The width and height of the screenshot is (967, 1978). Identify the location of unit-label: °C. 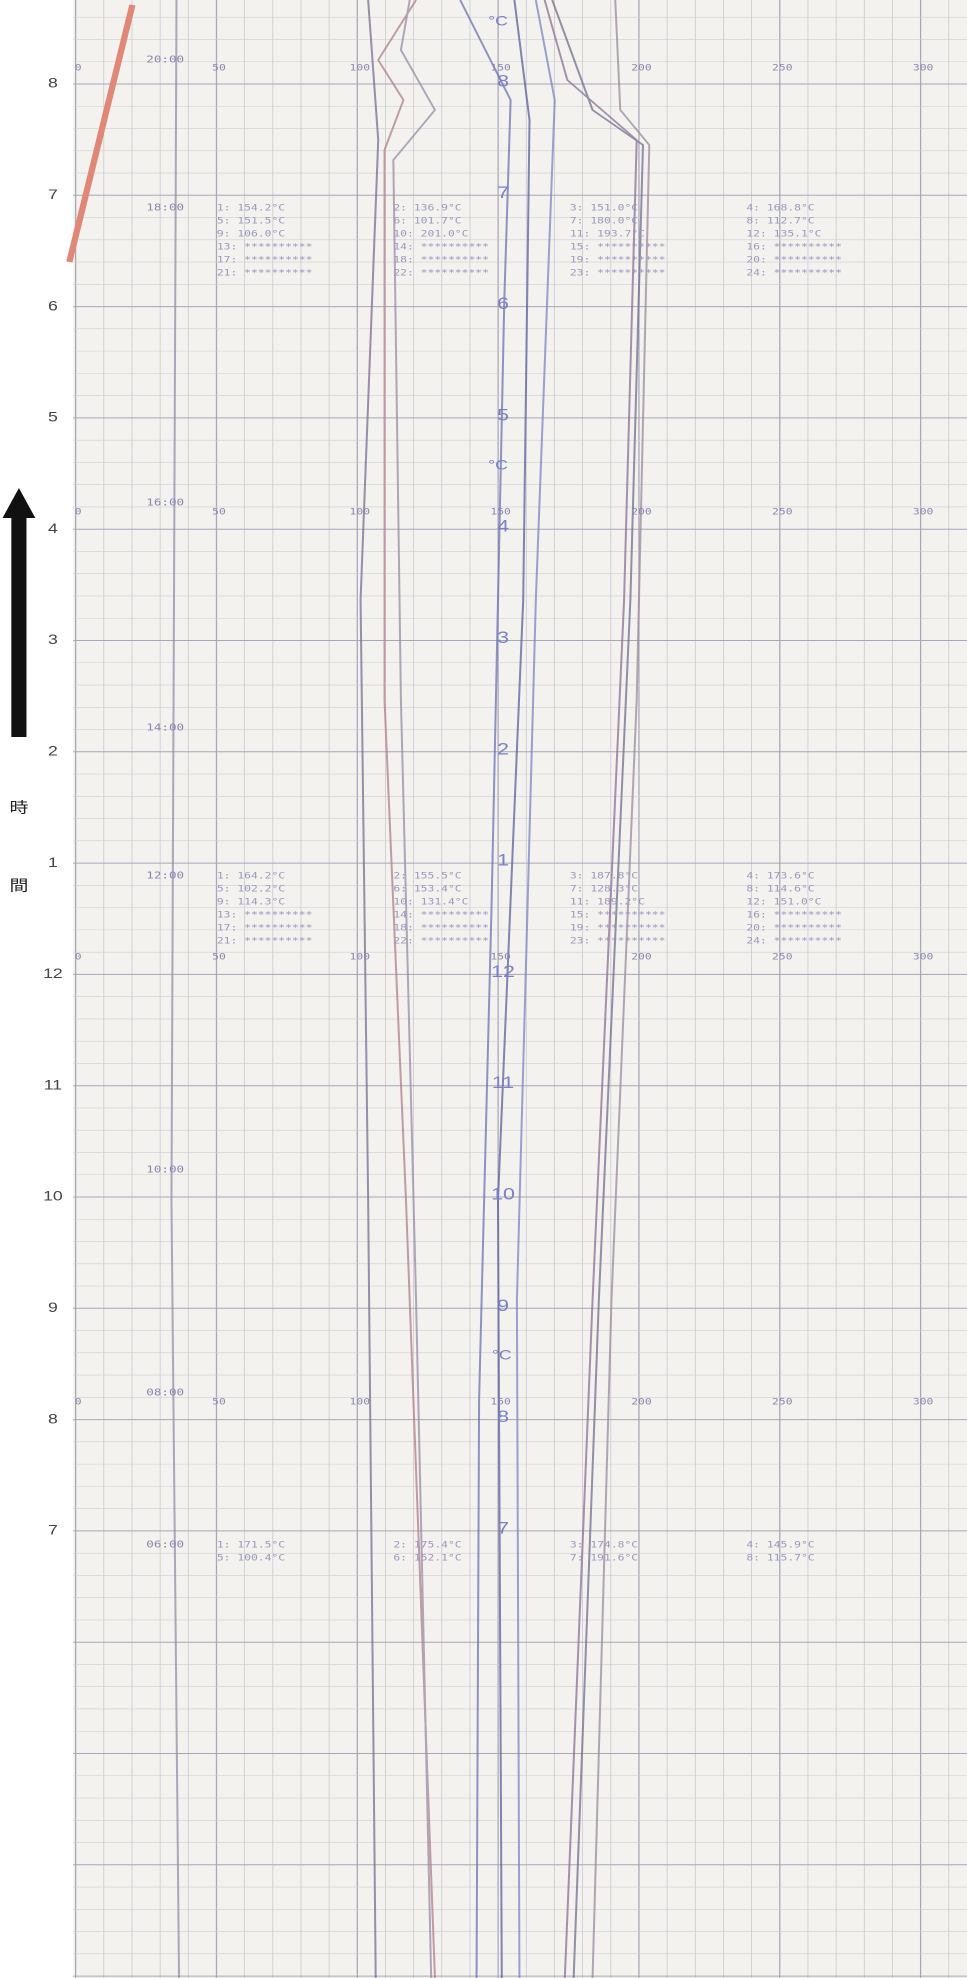
(502, 1355).